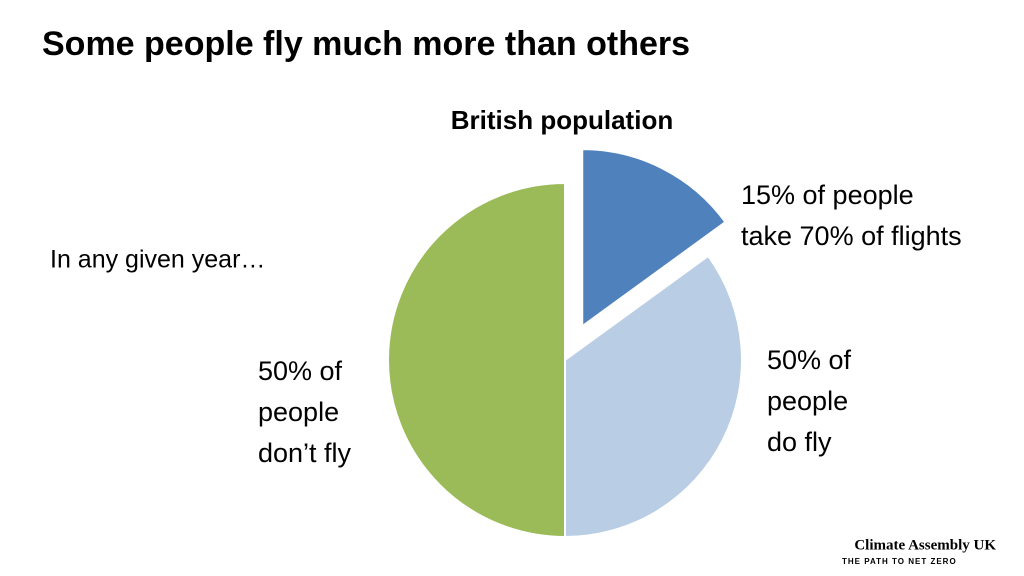 This screenshot has width=1024, height=576. Describe the element at coordinates (366, 44) in the screenshot. I see `slide-title: Some people fly much more than others` at that location.